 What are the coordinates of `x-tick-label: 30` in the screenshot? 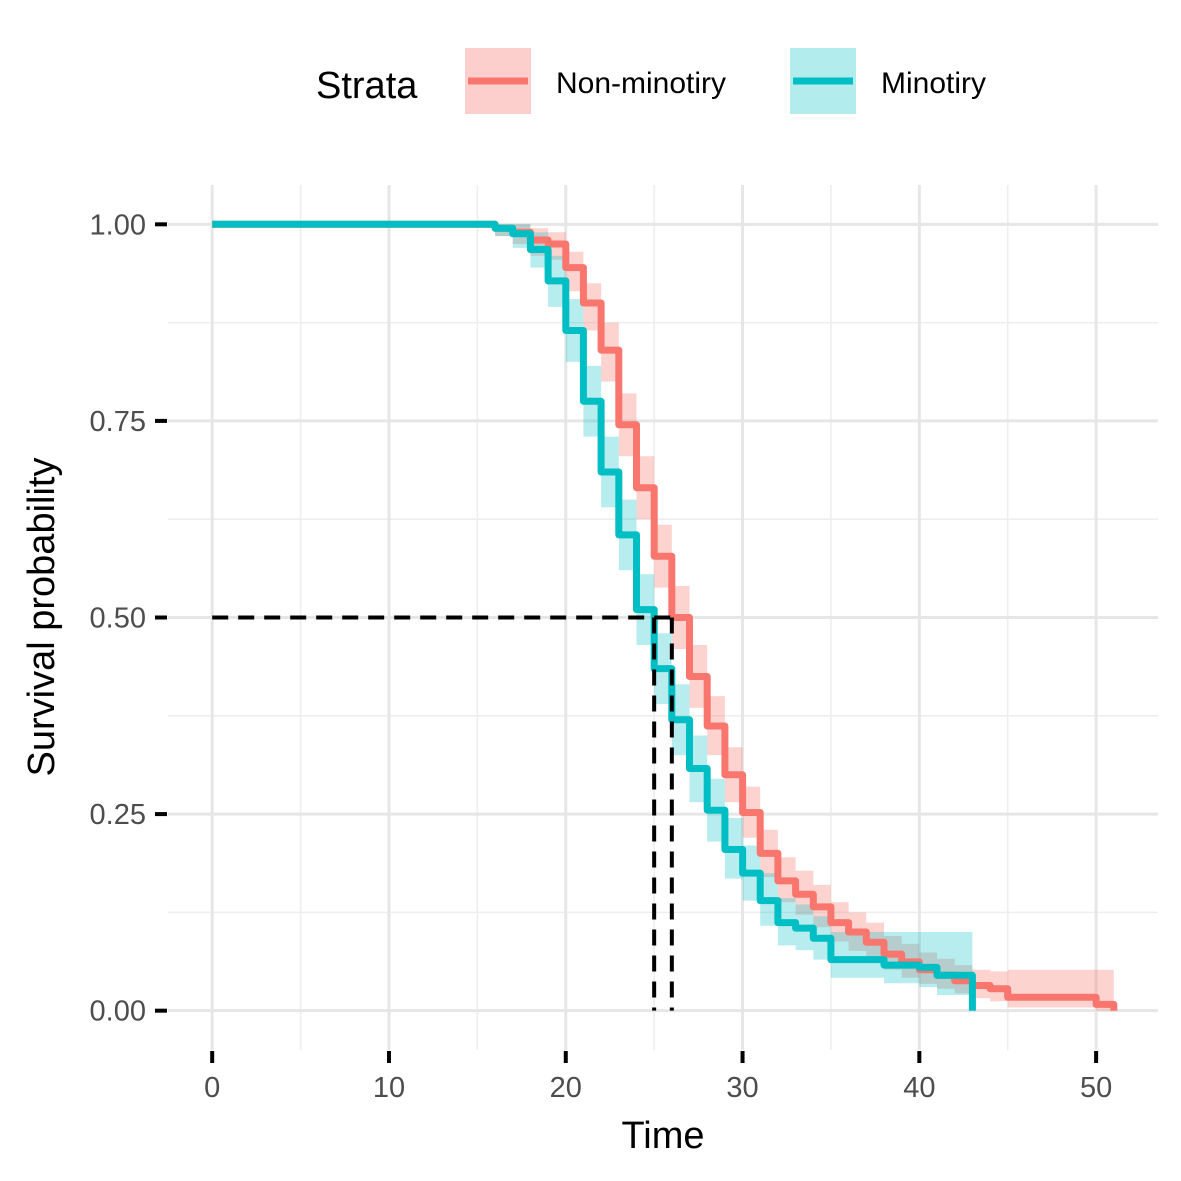 It's located at (742, 1088).